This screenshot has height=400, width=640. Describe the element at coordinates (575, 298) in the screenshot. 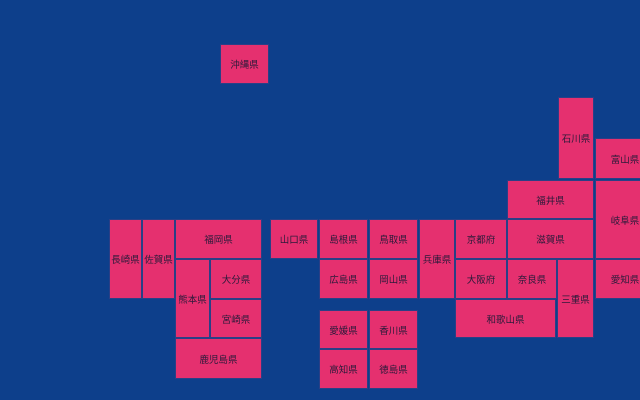

I see `prefecture-tile: 三重県` at that location.